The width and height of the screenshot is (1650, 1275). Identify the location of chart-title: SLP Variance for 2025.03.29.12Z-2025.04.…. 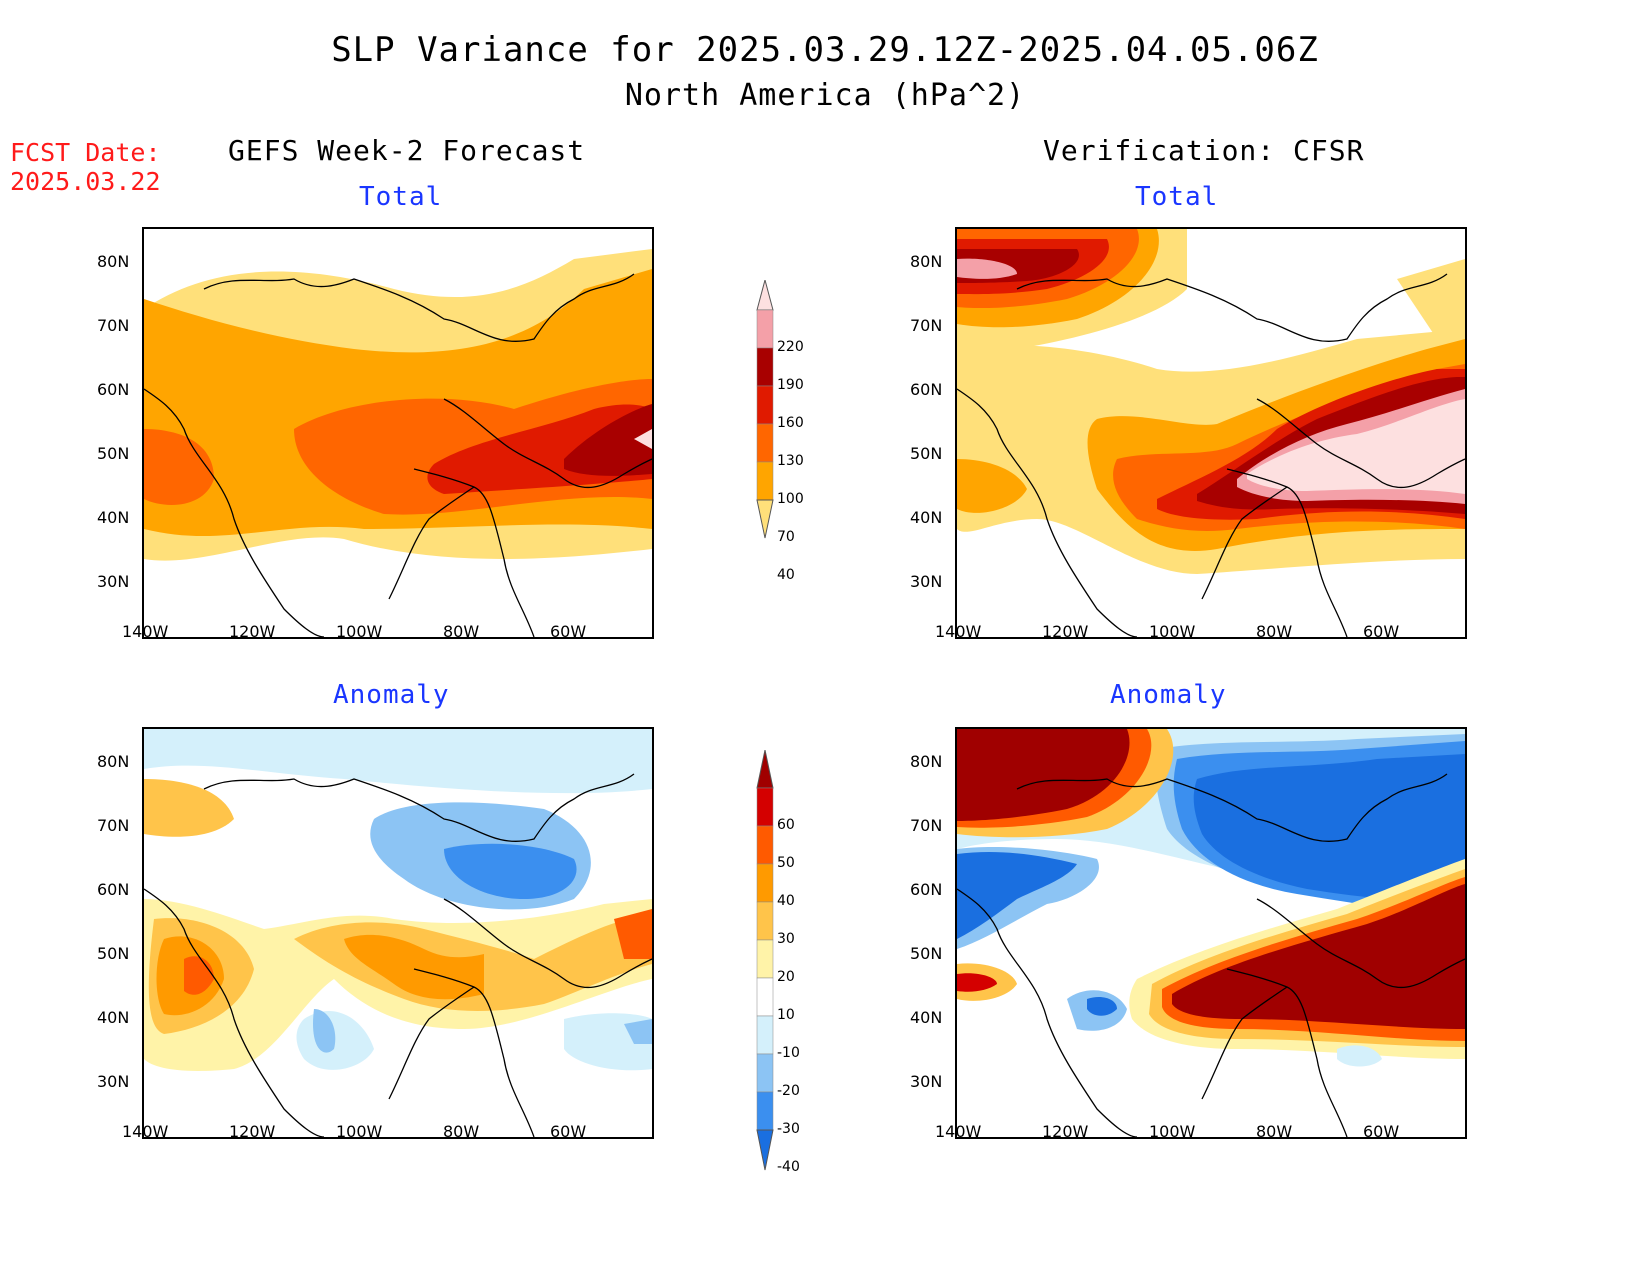
(825, 50).